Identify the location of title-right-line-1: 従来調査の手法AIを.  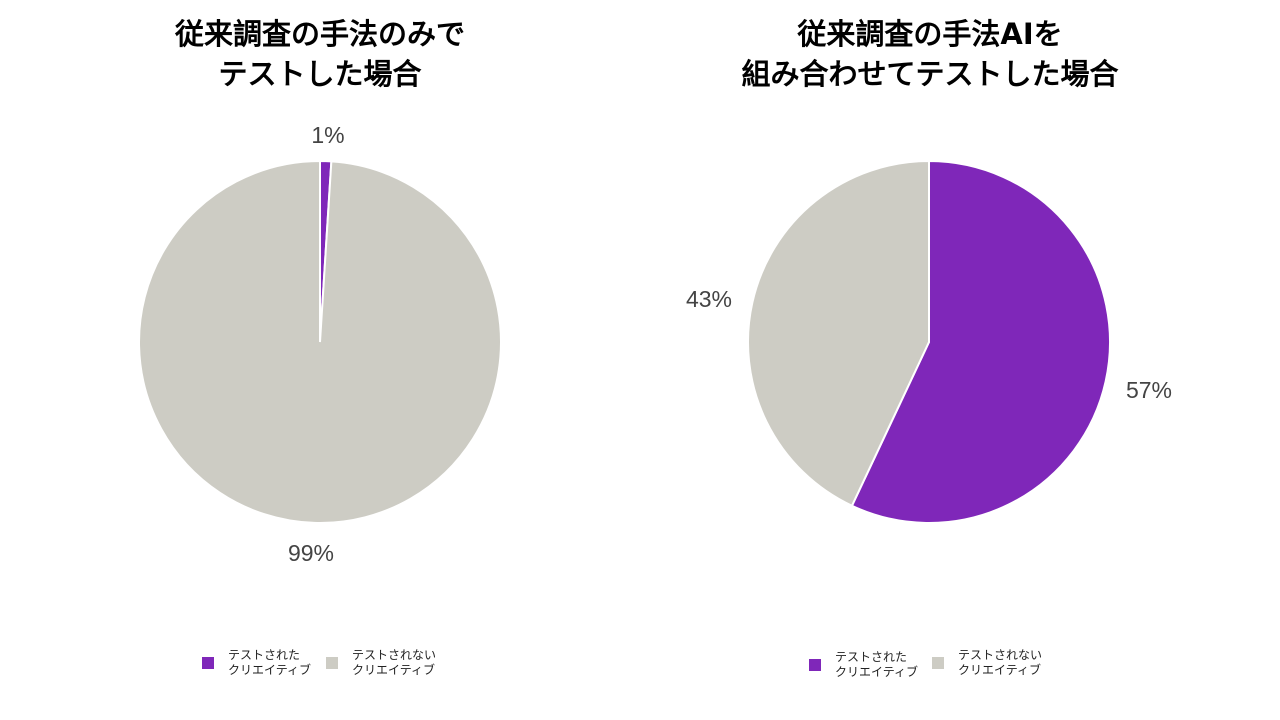
(930, 34).